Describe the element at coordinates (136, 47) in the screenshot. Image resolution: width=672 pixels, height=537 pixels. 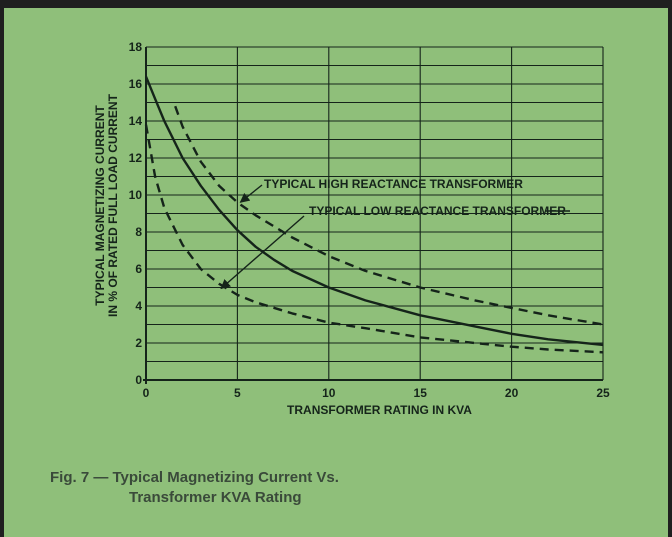
I see `y-tick-label: 18` at that location.